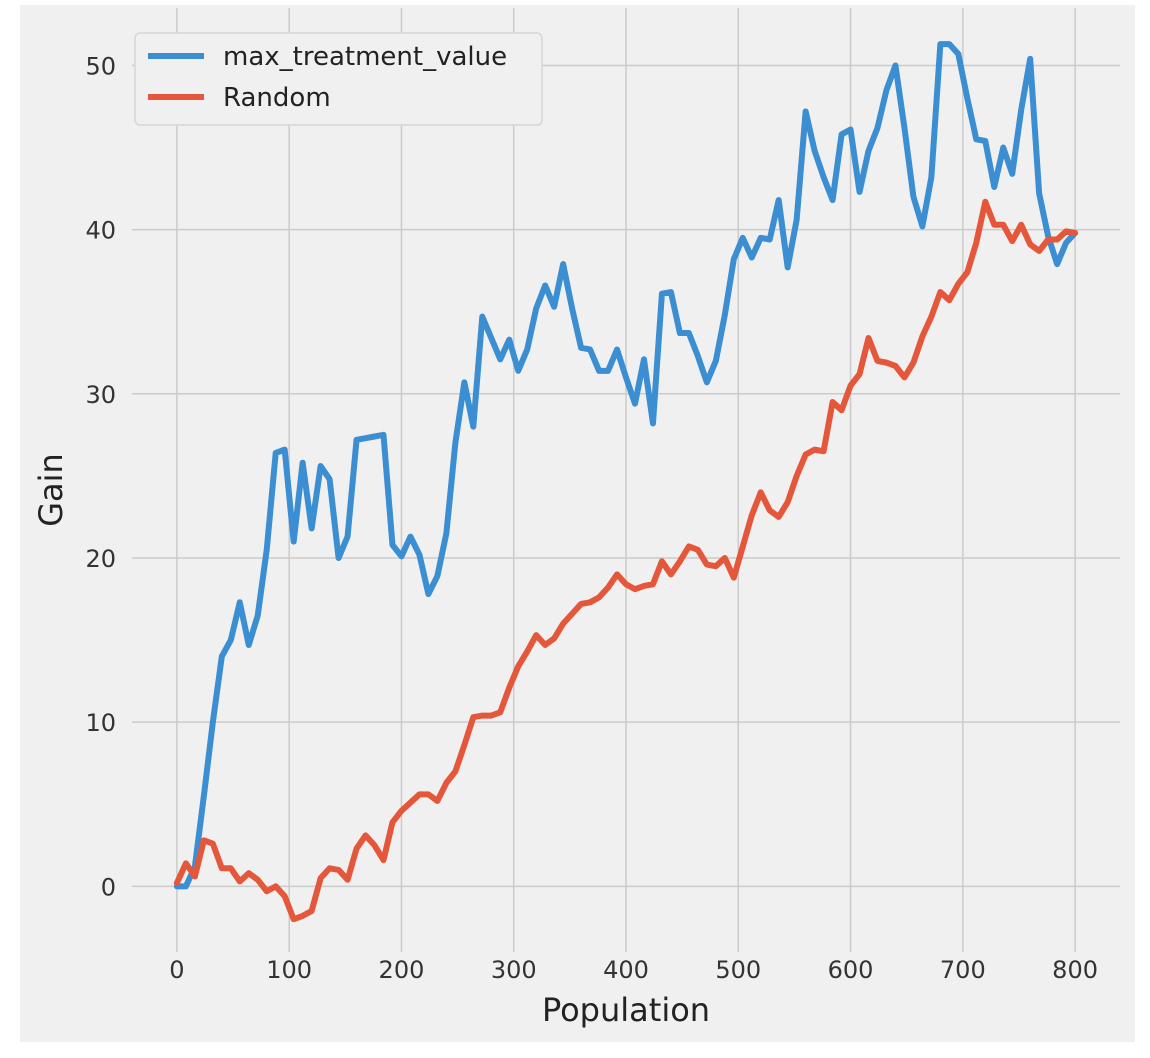  I want to click on x-tick-label: 400, so click(626, 970).